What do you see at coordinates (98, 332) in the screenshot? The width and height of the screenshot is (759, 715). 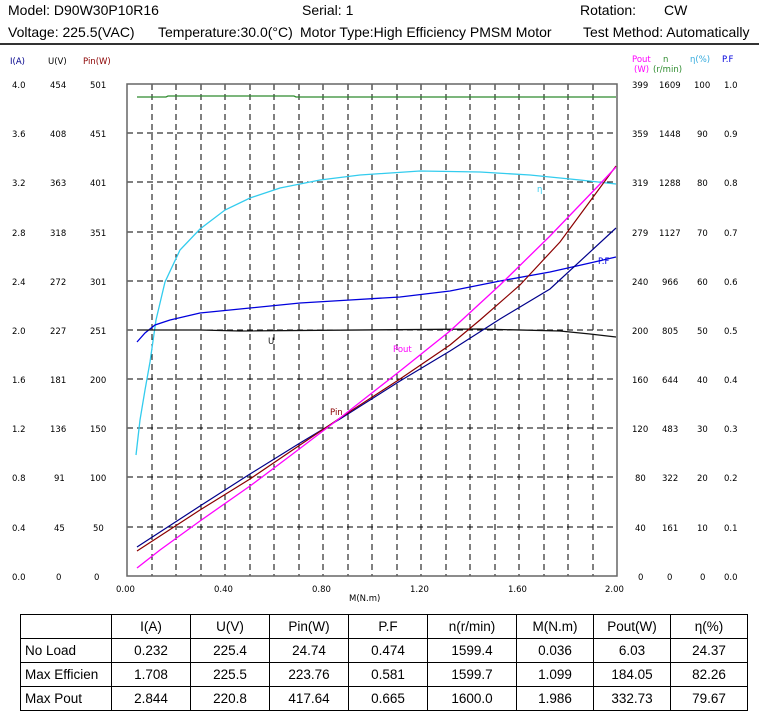 I see `svg-text: 251` at bounding box center [98, 332].